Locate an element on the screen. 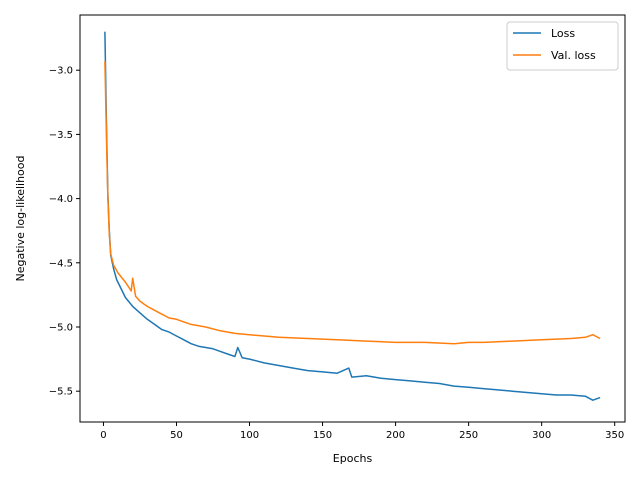  y-tick-label: −3.5 is located at coordinates (61, 135).